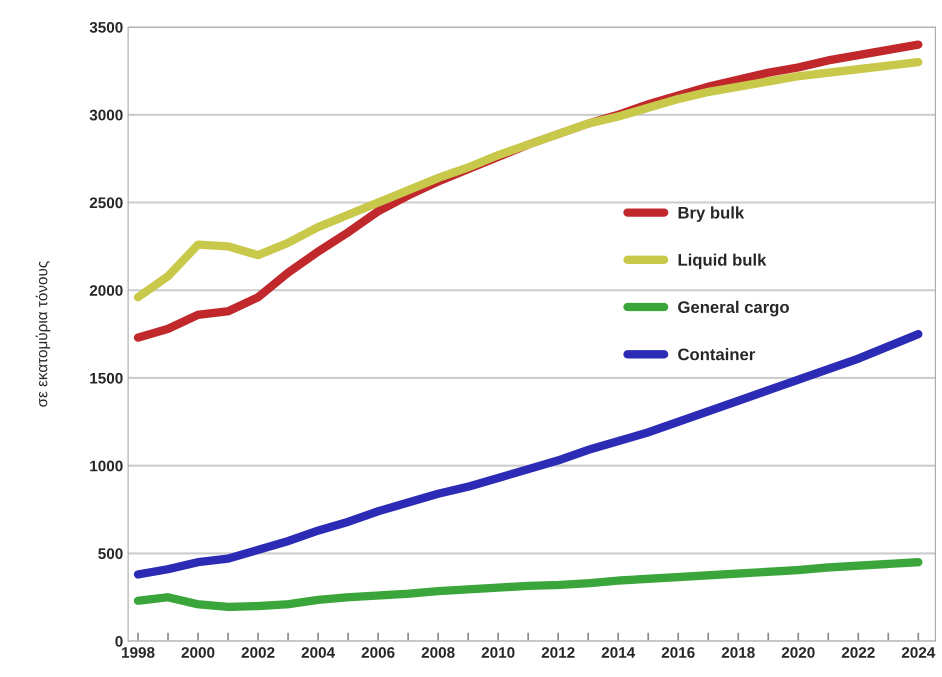  What do you see at coordinates (378, 652) in the screenshot?
I see `x-tick-label: 2006` at bounding box center [378, 652].